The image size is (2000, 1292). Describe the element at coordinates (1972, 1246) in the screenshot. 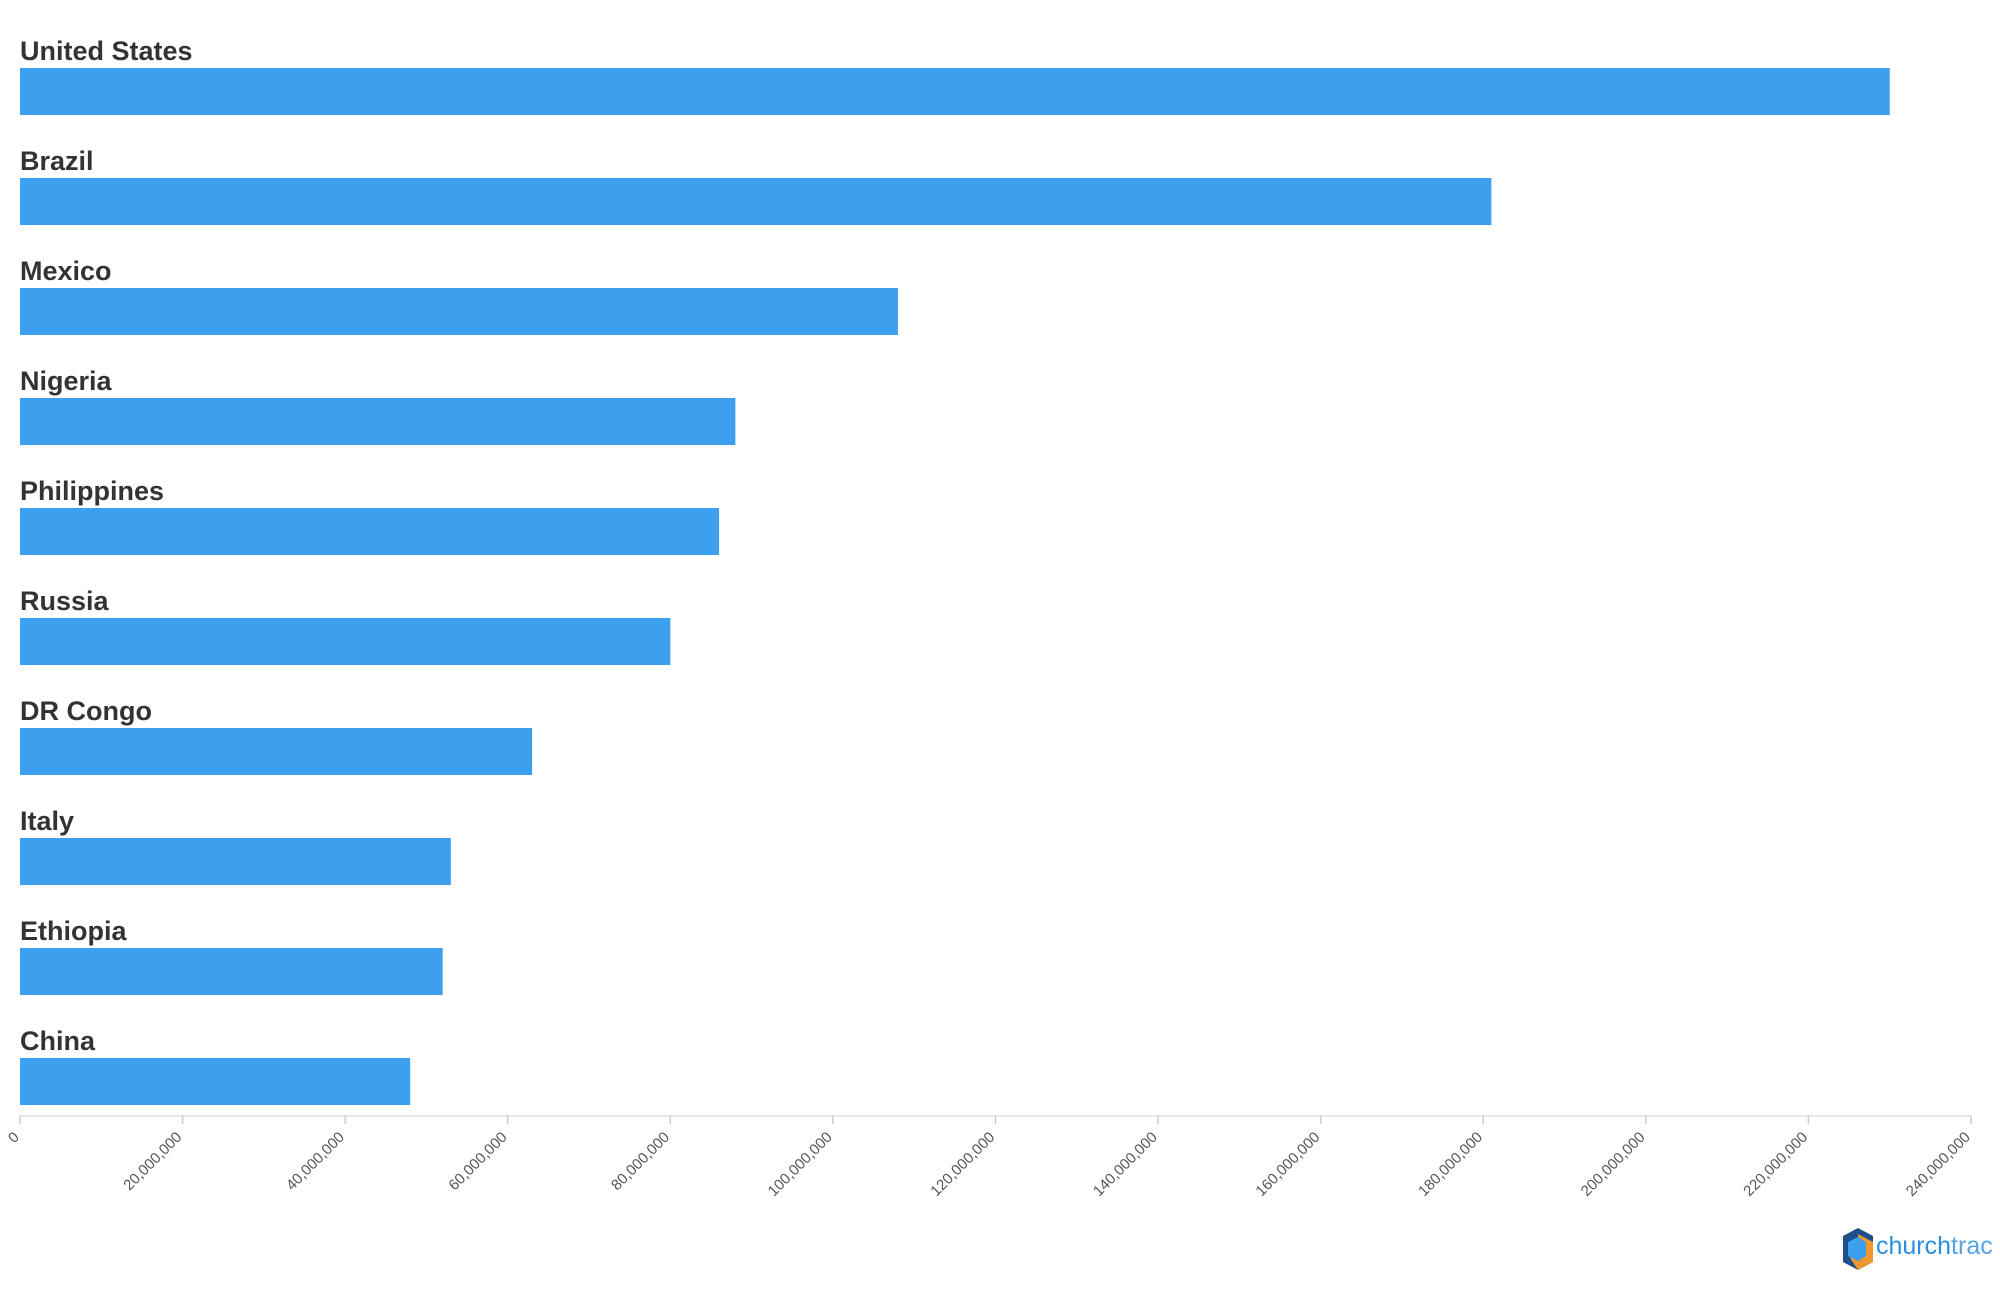

I see `logo-text-2: trac` at that location.